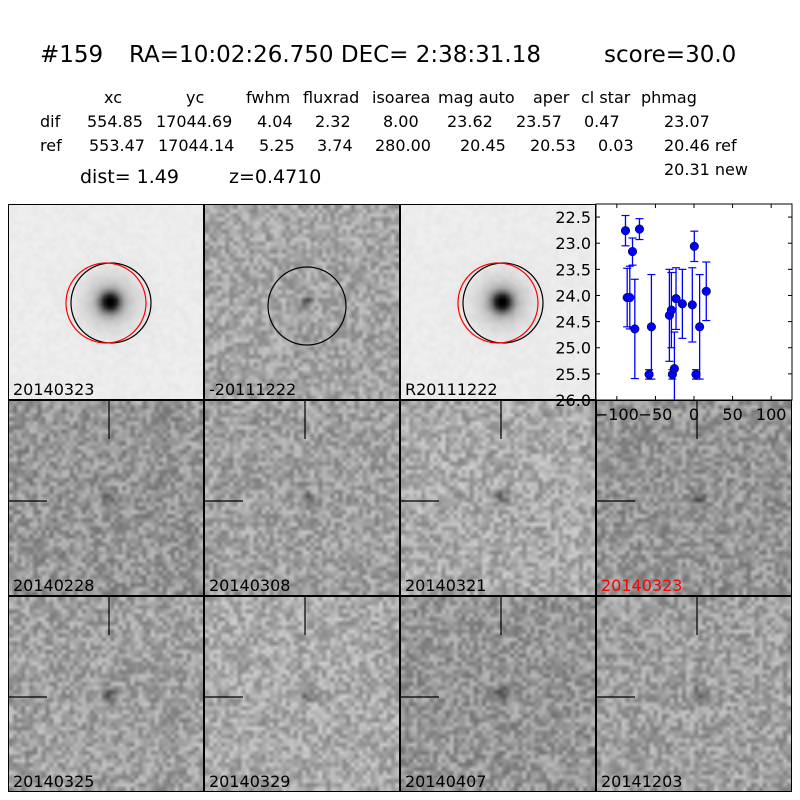  Describe the element at coordinates (113, 97) in the screenshot. I see `col-header: xc` at that location.